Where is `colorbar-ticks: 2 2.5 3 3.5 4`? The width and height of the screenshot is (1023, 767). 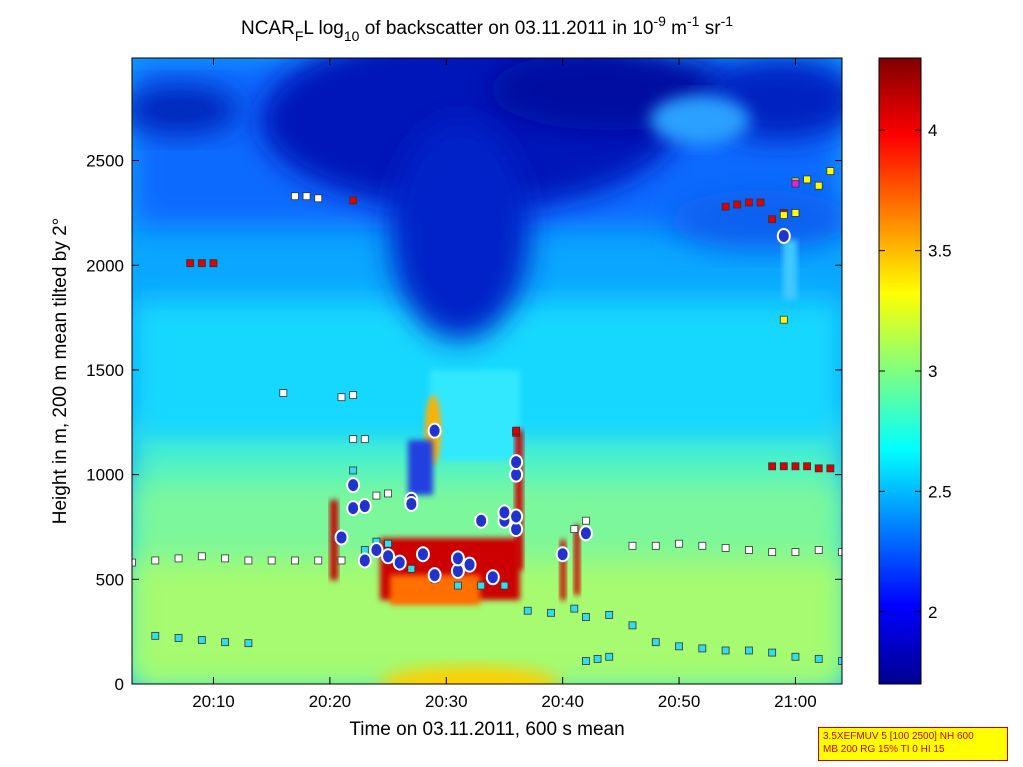
colorbar-ticks: 2 2.5 3 3.5 4 is located at coordinates (915, 371).